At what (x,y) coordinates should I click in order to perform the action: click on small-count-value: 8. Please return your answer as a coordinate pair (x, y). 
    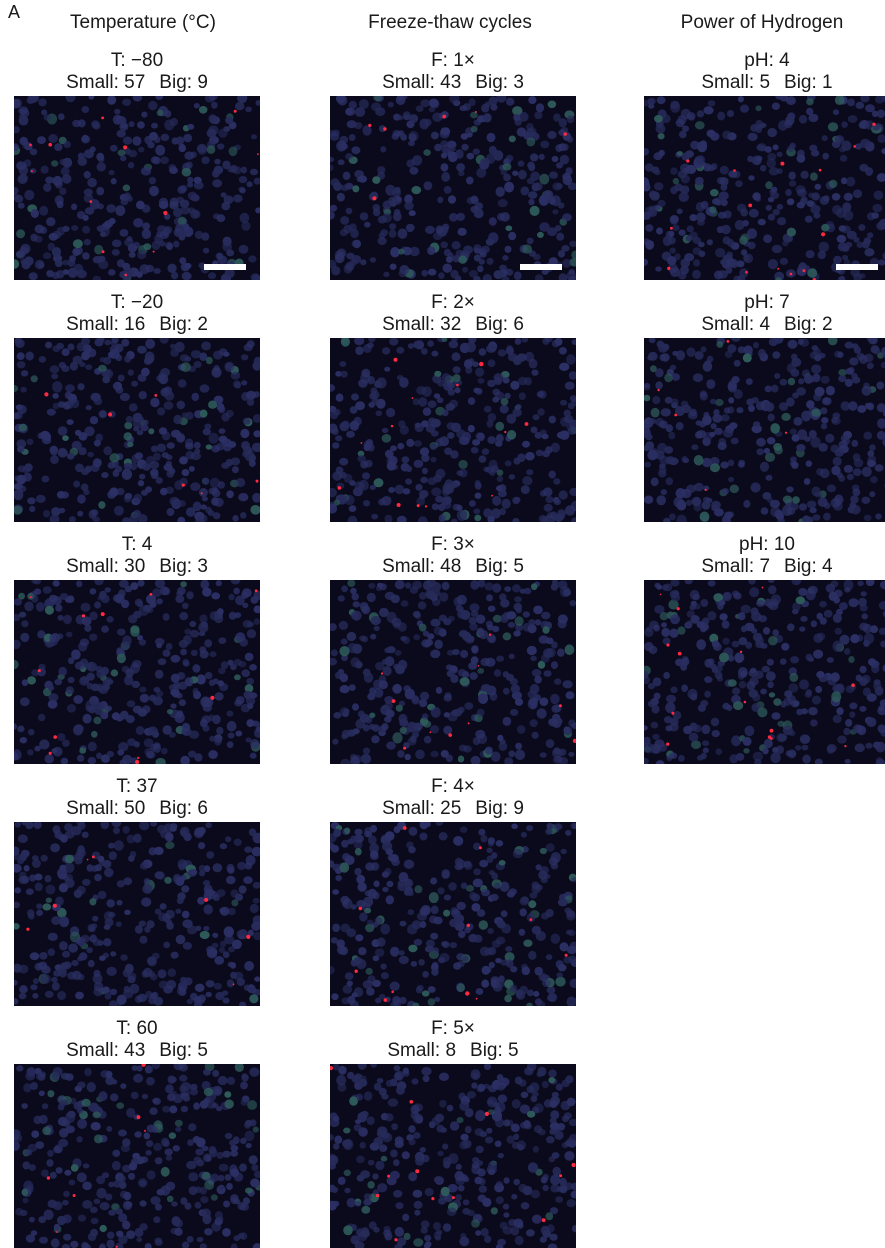
    Looking at the image, I should click on (450, 1051).